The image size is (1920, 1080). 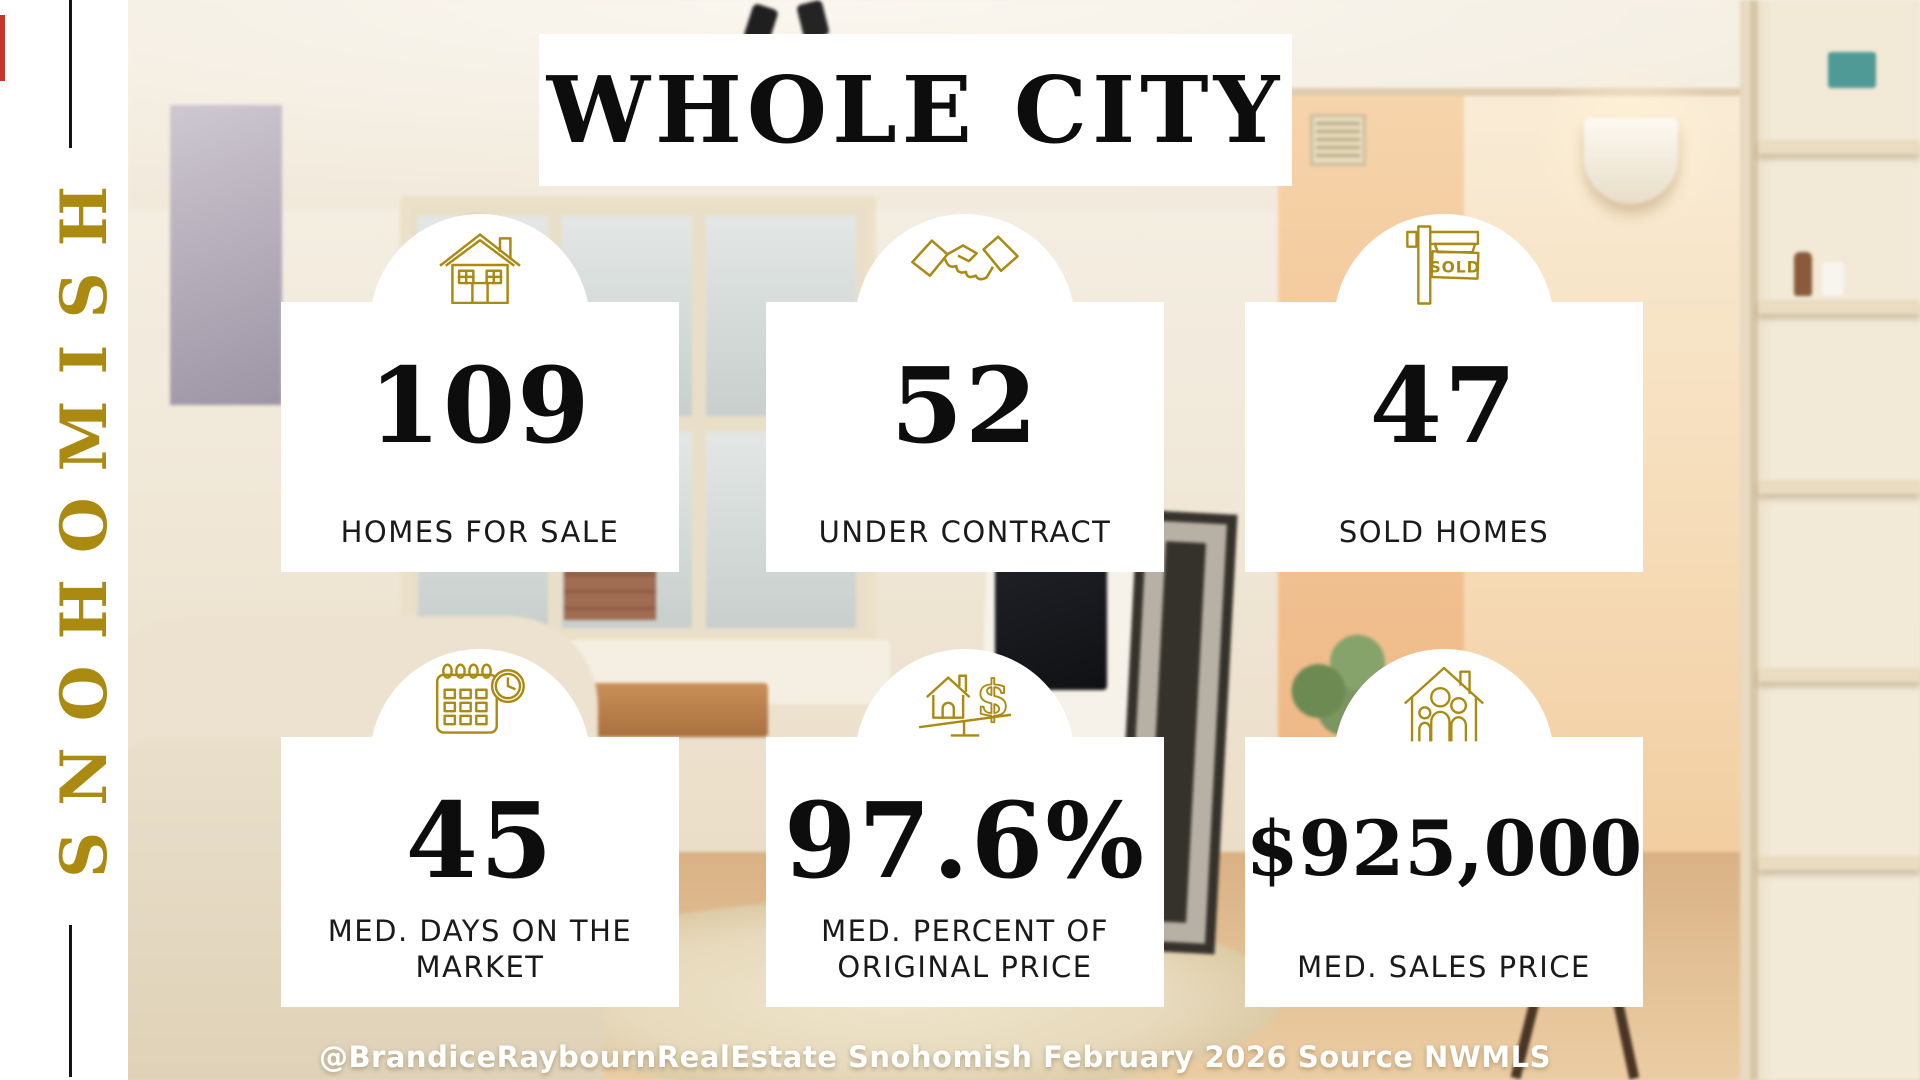 I want to click on stat-value: $925,000, so click(x=1444, y=848).